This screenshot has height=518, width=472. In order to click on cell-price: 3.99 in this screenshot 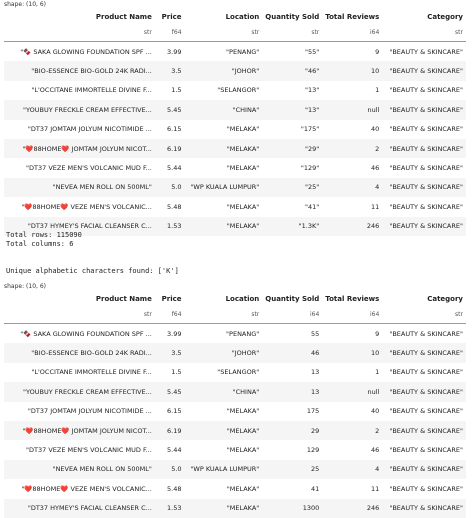, I will do `click(174, 333)`.